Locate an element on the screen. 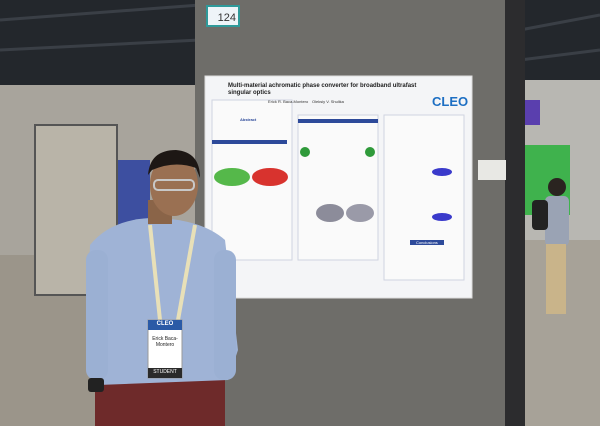  badge-footer is located at coordinates (165, 373).